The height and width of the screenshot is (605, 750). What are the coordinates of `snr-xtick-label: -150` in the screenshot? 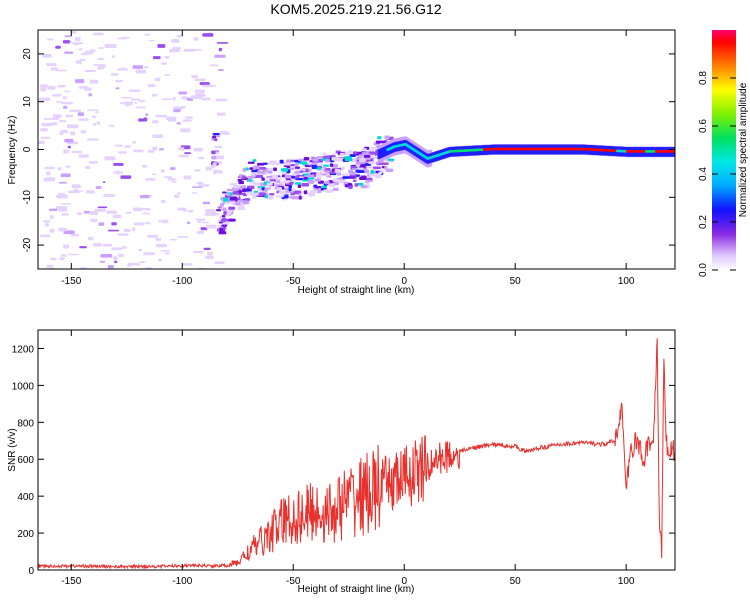 It's located at (71, 581).